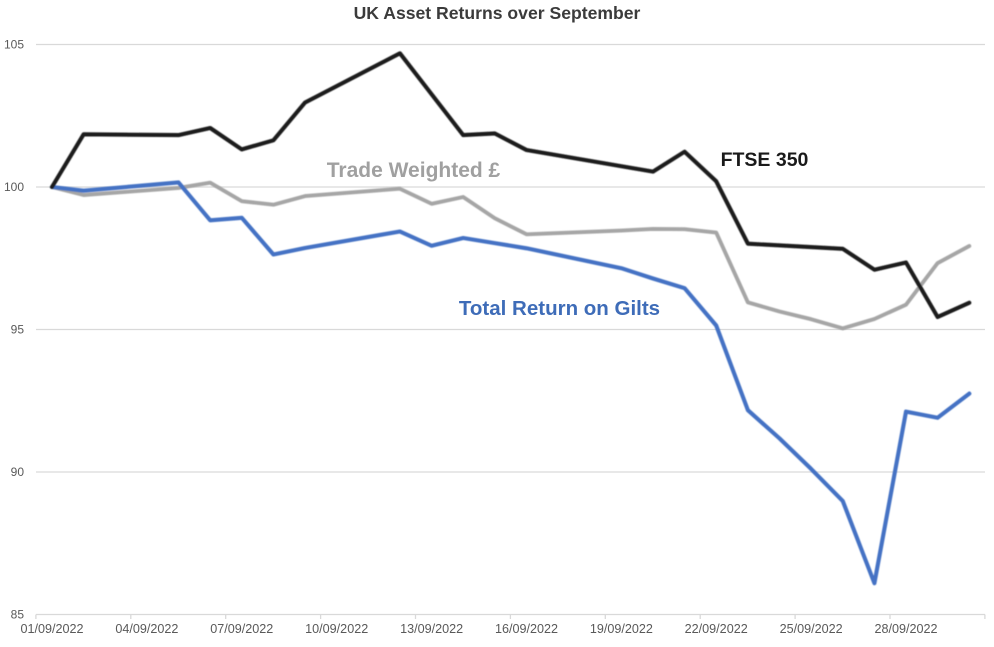  Describe the element at coordinates (559, 308) in the screenshot. I see `svg-text: Total Return on Gilts` at that location.